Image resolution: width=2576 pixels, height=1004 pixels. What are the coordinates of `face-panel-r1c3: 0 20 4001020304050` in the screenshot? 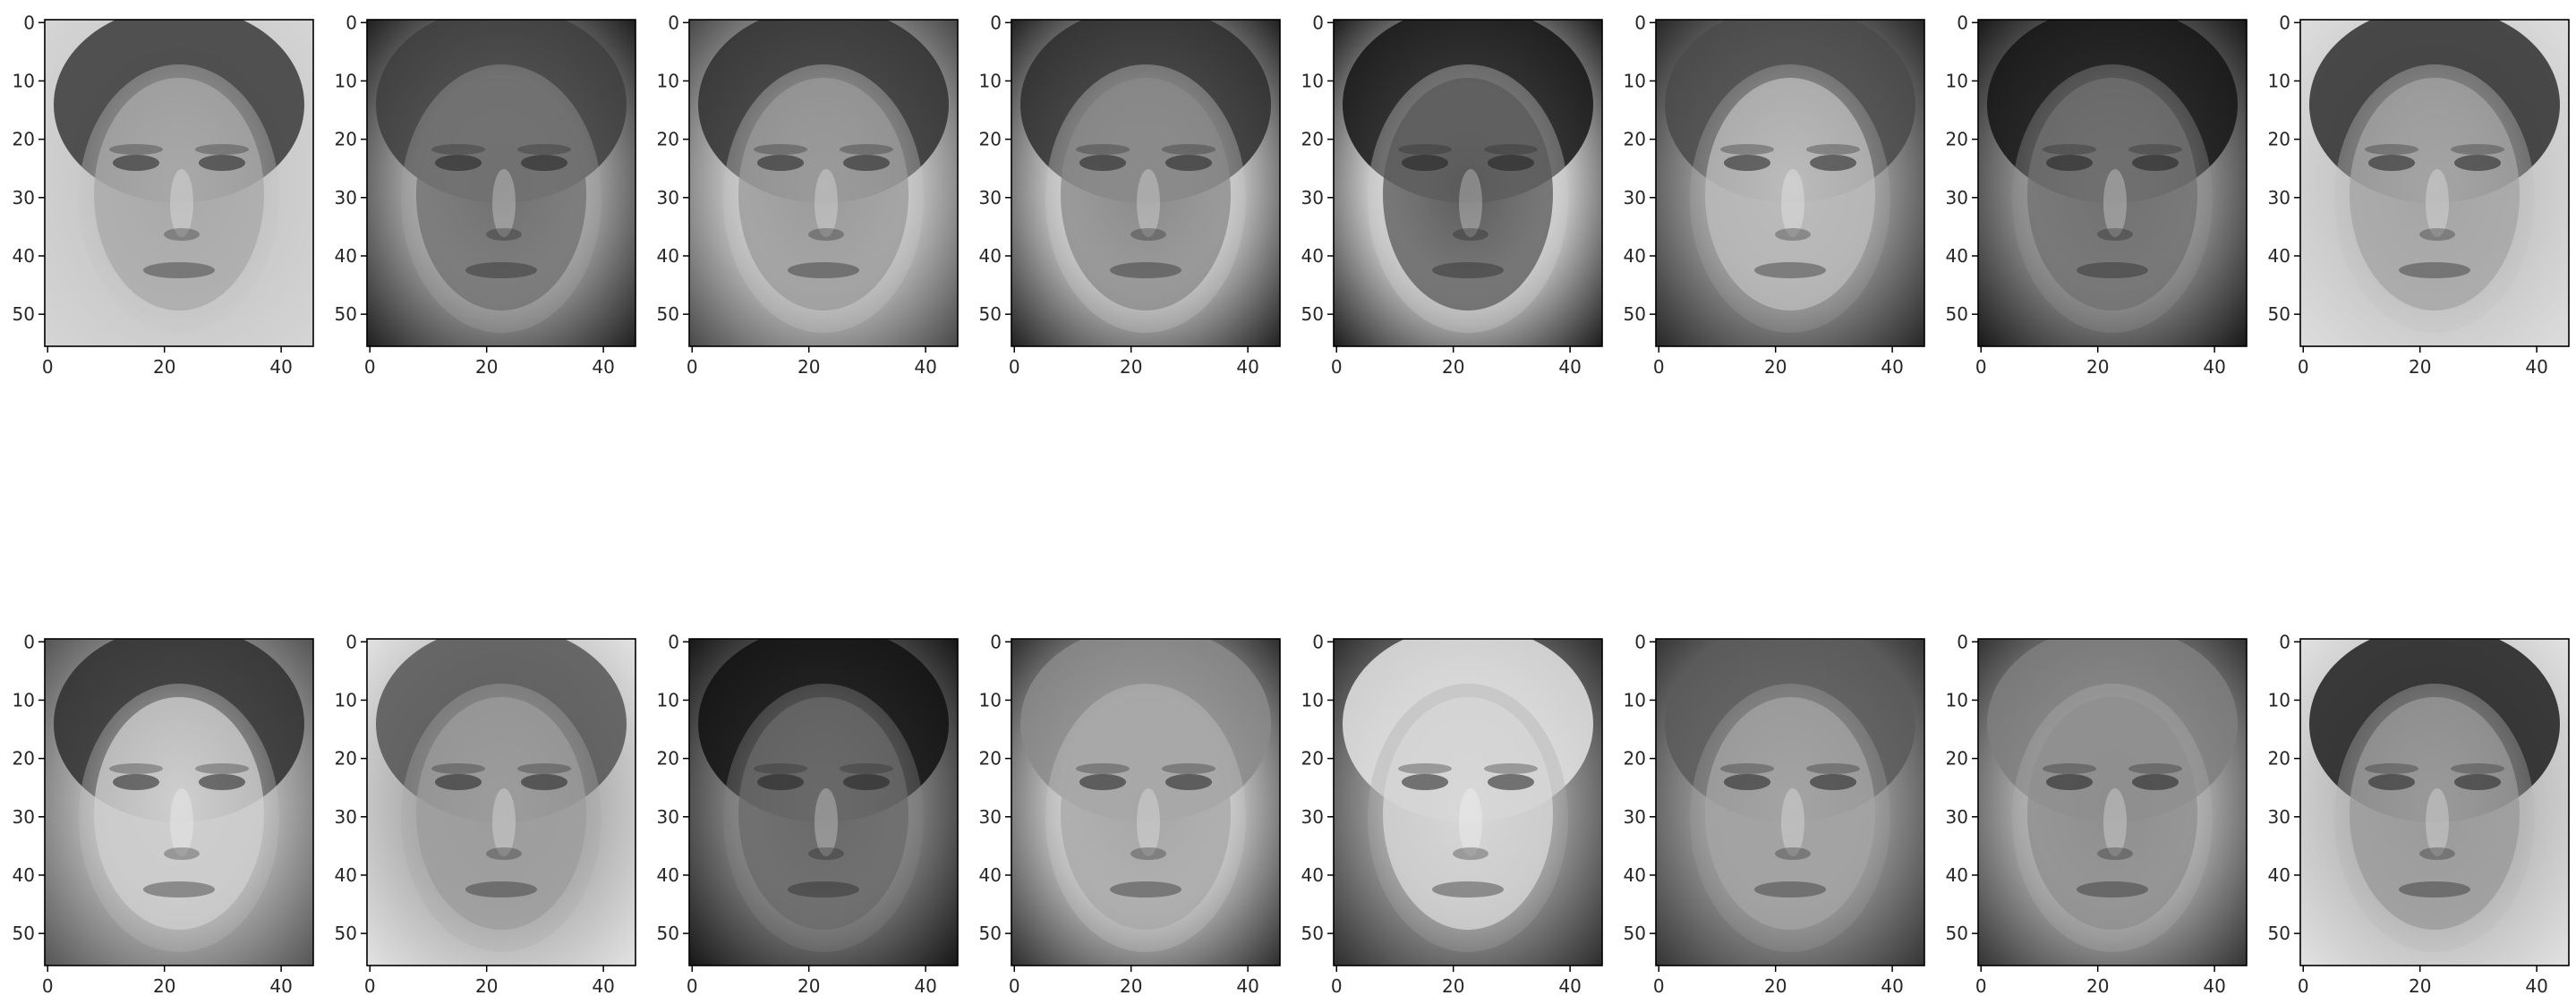 It's located at (807, 192).